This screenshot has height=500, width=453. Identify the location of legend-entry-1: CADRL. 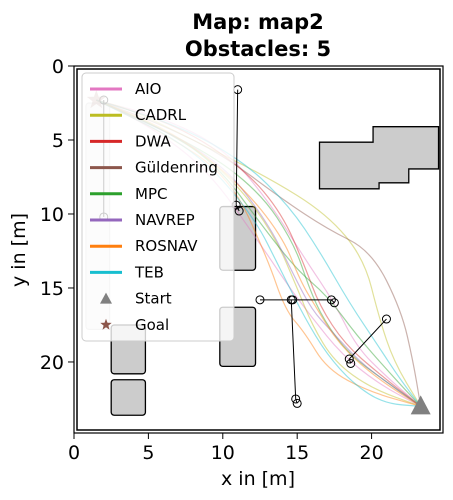
(138, 115).